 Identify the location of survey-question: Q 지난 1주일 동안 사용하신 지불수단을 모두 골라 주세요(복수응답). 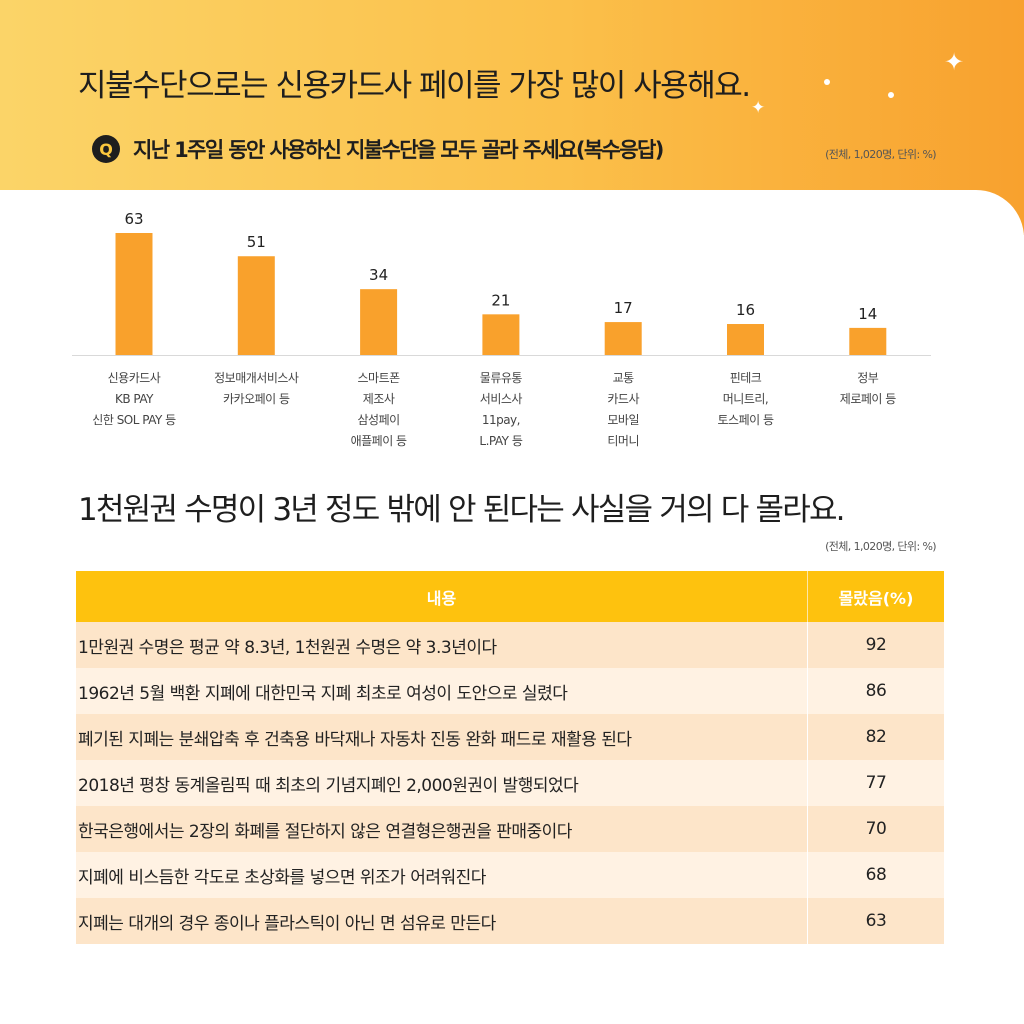
(378, 149).